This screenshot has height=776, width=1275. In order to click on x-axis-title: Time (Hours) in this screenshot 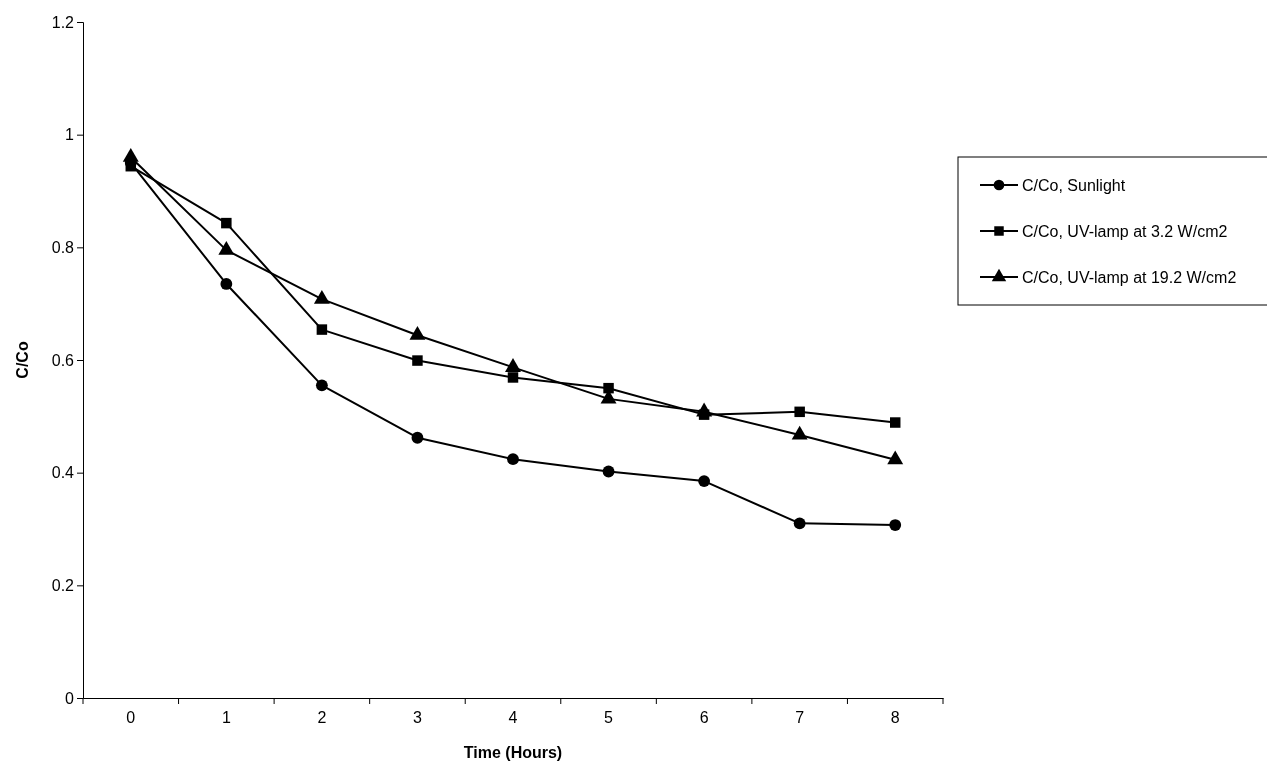, I will do `click(513, 752)`.